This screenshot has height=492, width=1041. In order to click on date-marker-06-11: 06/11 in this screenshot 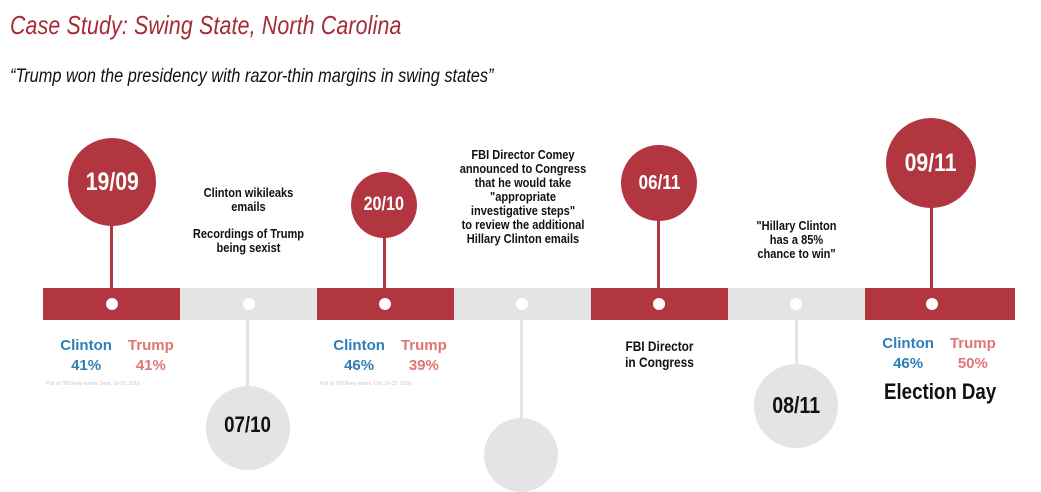, I will do `click(659, 183)`.